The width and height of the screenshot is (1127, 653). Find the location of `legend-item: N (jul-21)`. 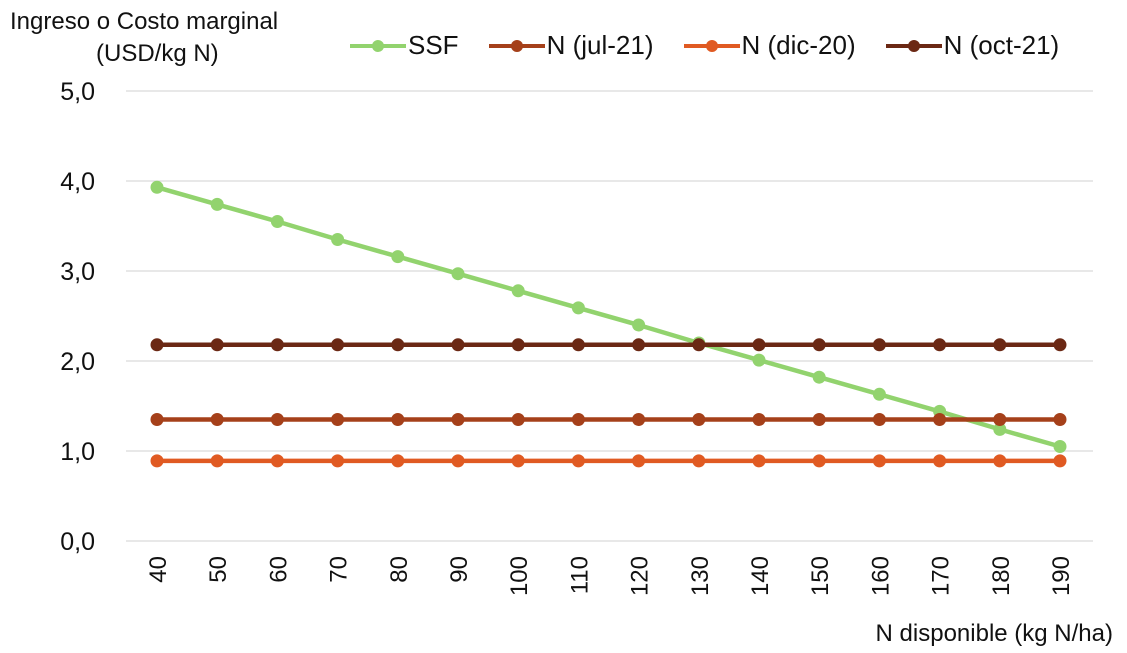

legend-item: N (jul-21) is located at coordinates (571, 45).